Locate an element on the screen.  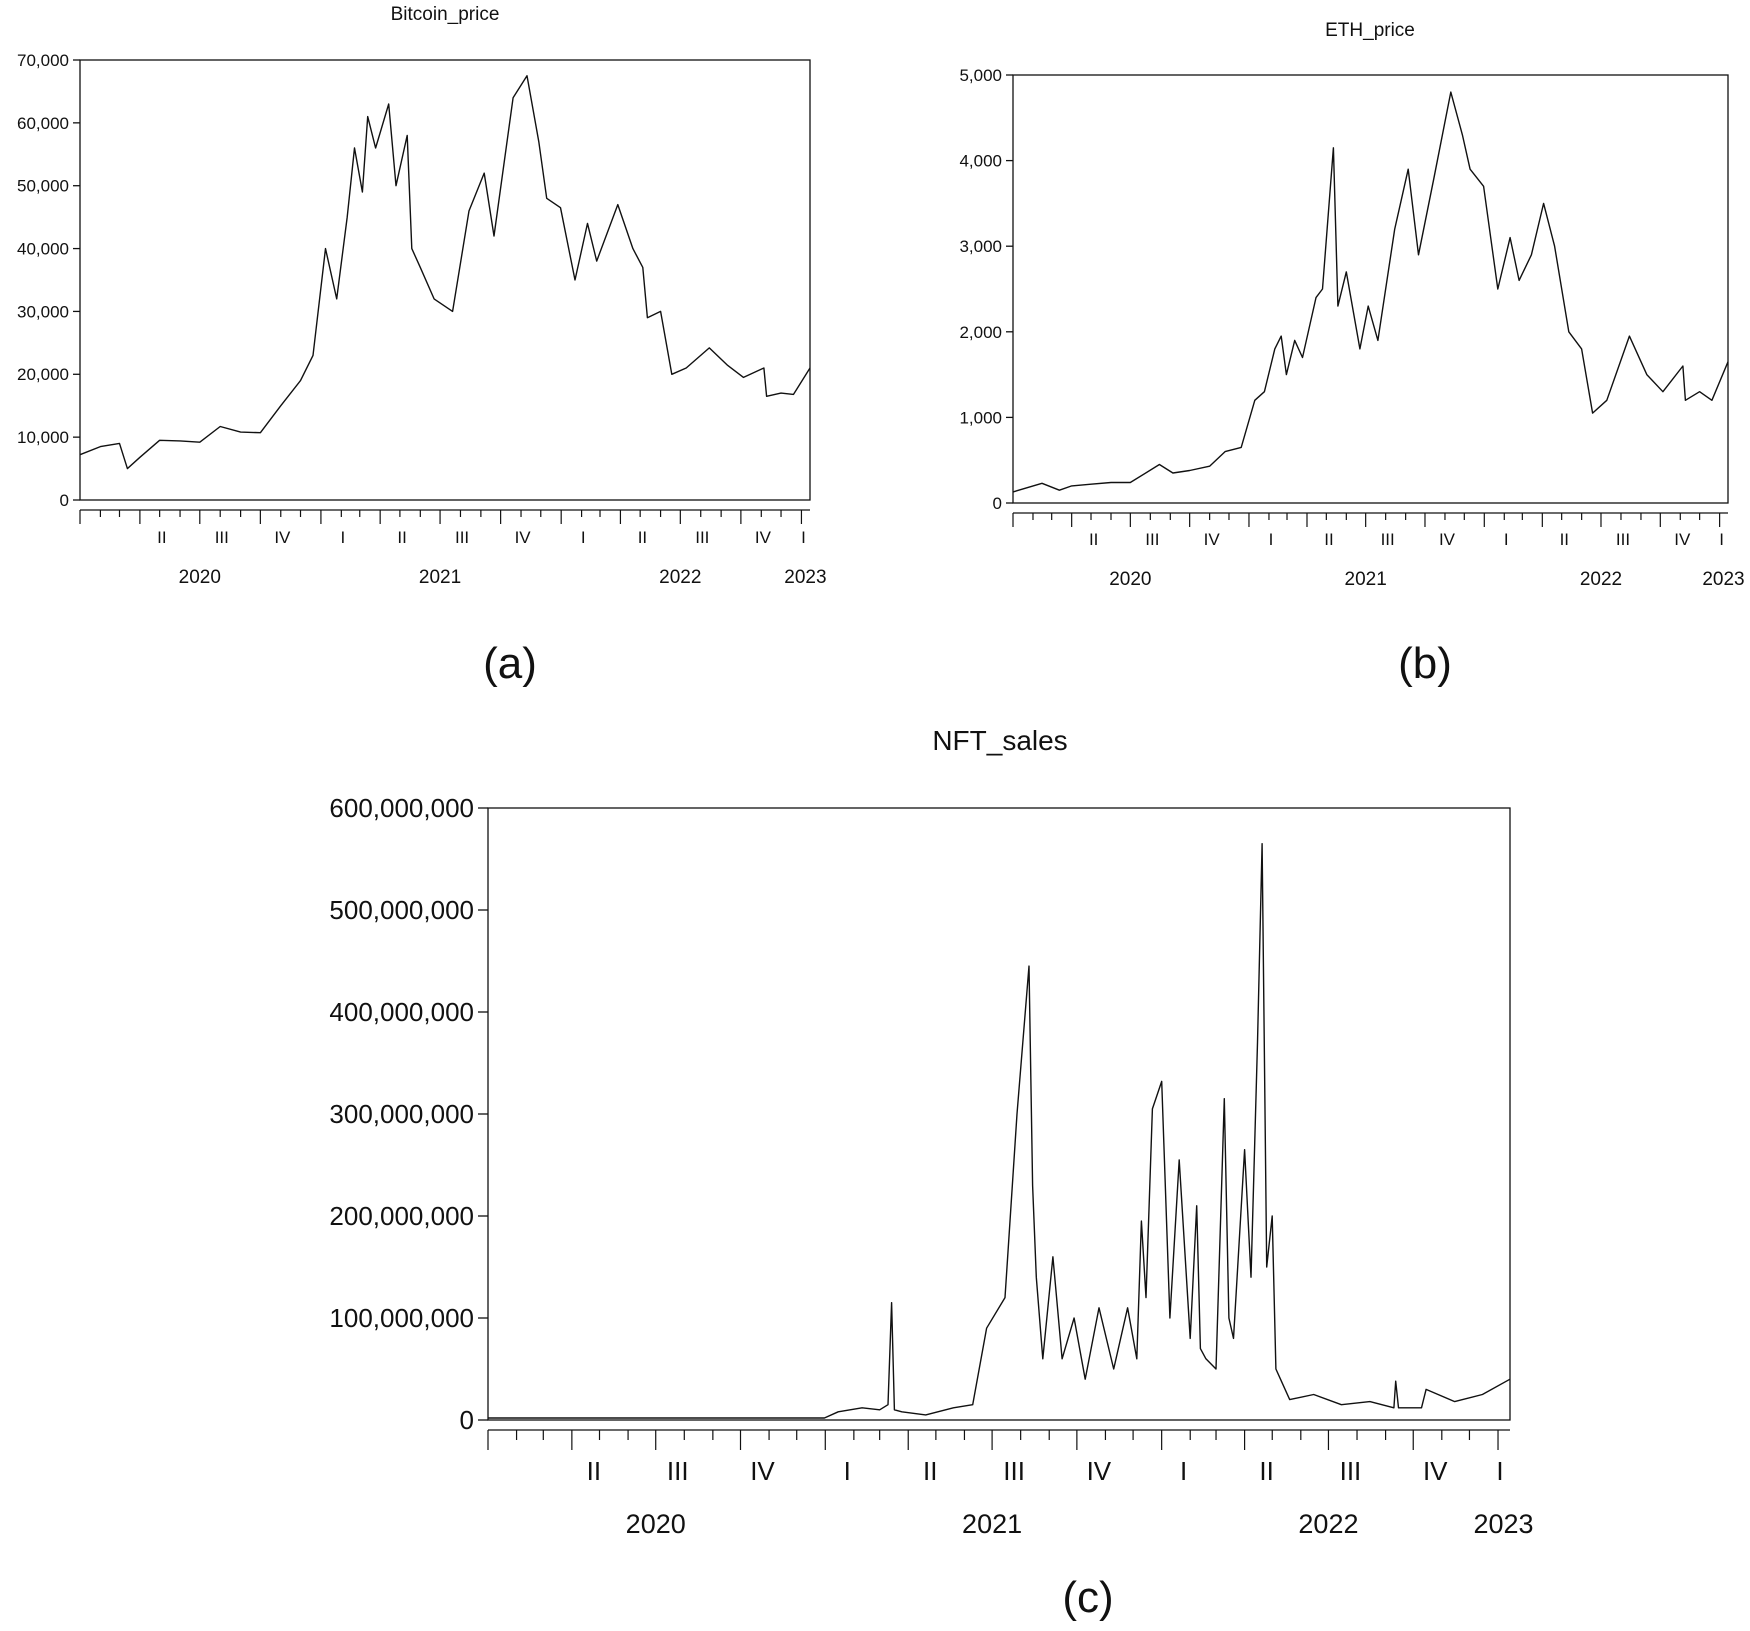
panel-label-b: (b) is located at coordinates (1425, 663).